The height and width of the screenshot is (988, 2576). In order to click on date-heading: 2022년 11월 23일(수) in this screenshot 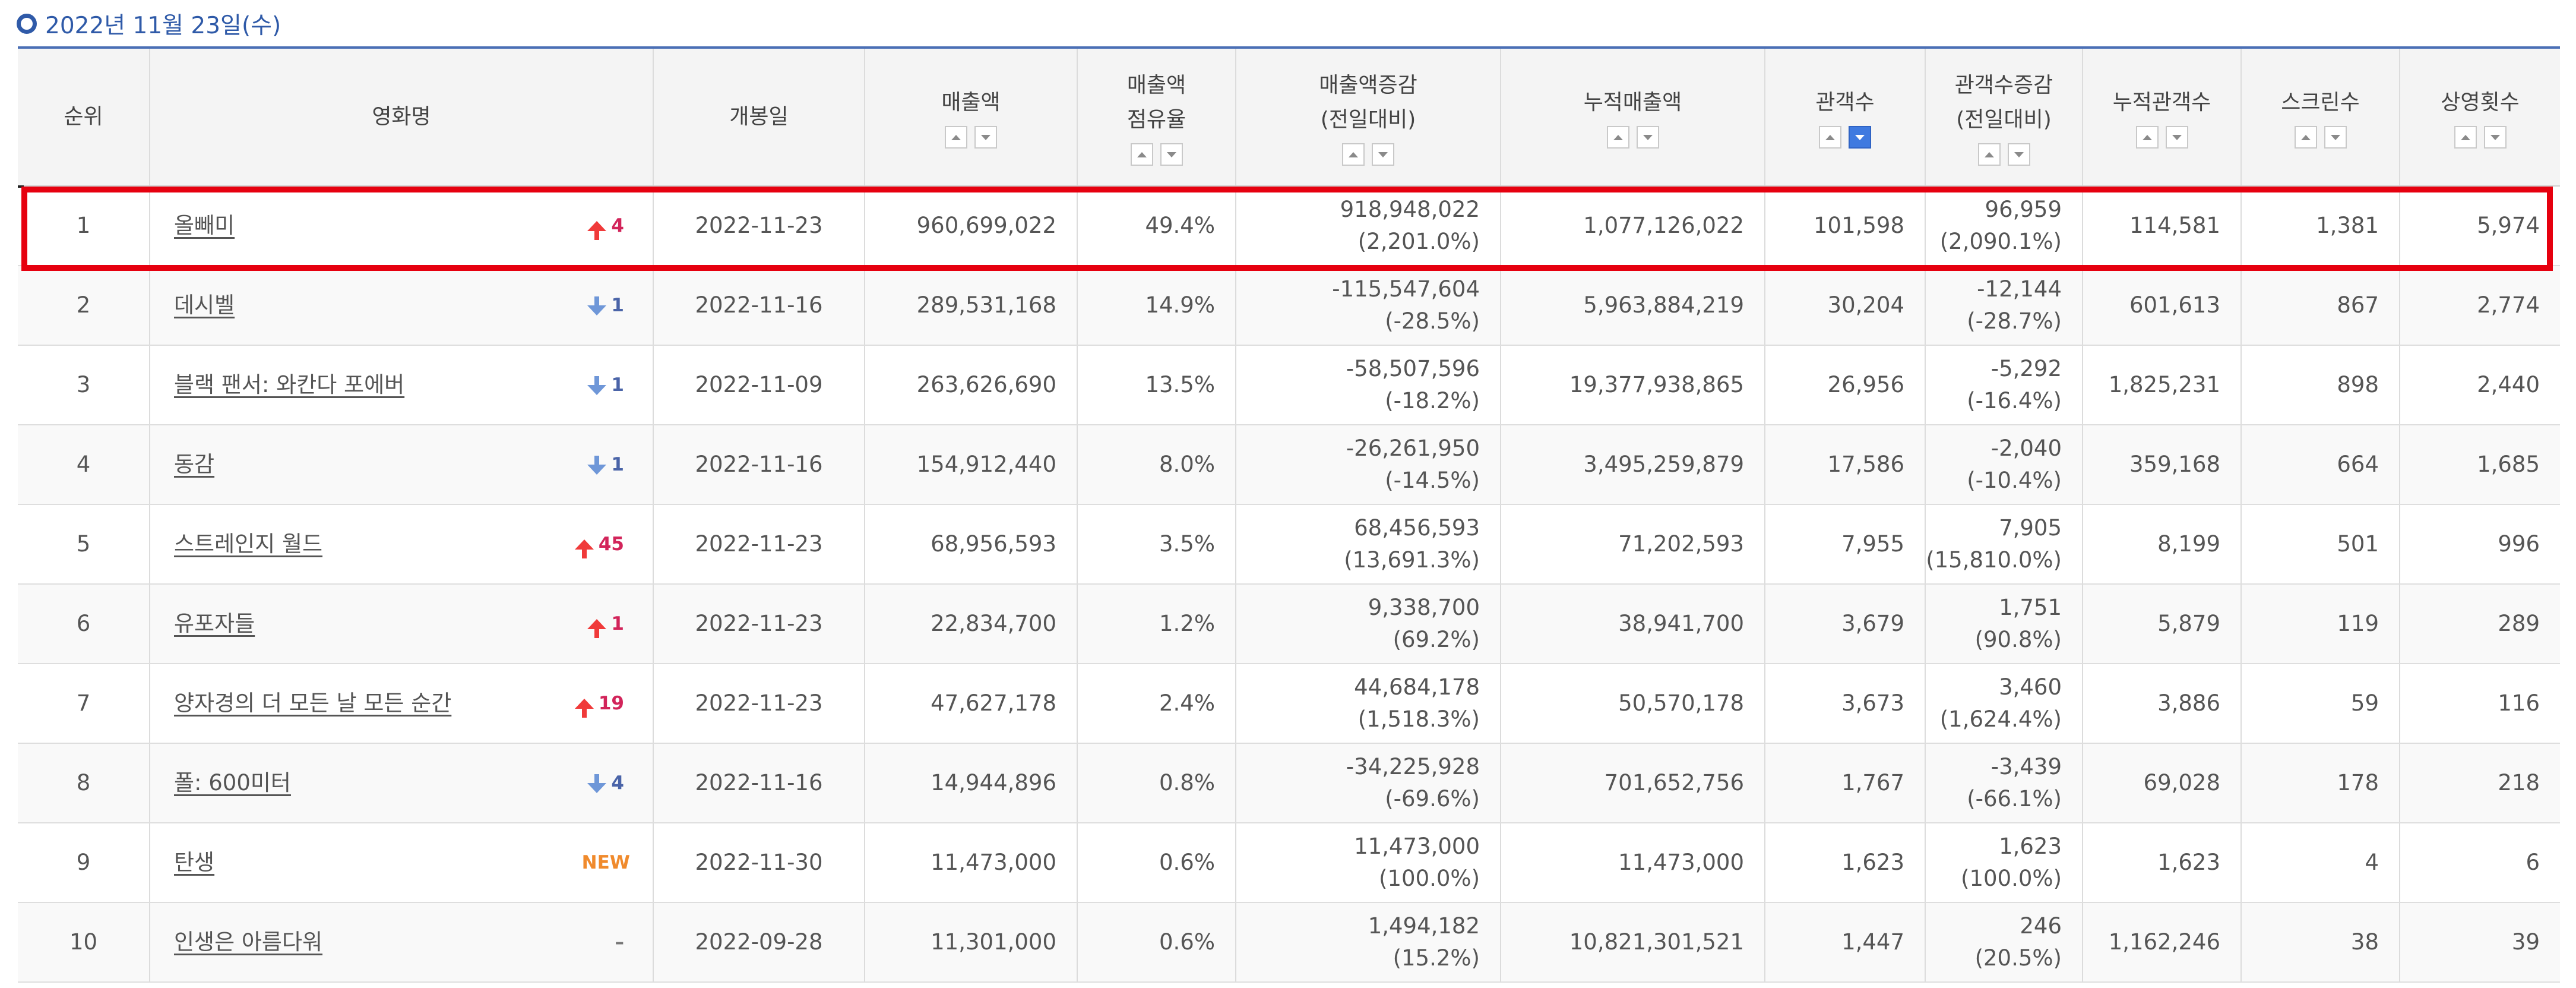, I will do `click(149, 23)`.